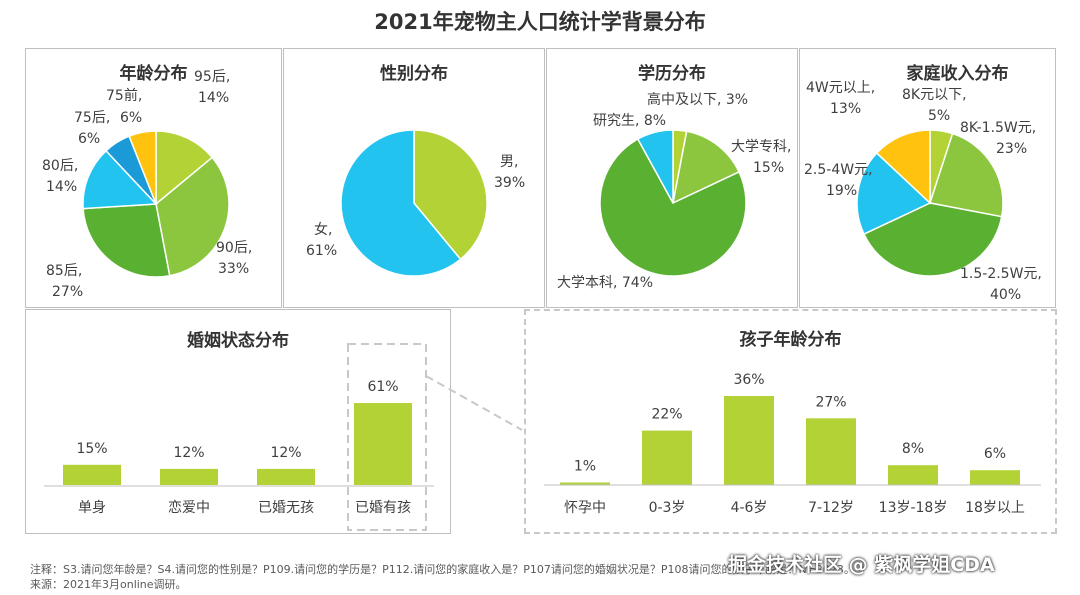 Image resolution: width=1080 pixels, height=595 pixels. What do you see at coordinates (790, 340) in the screenshot?
I see `children-title: 孩子年龄分布` at bounding box center [790, 340].